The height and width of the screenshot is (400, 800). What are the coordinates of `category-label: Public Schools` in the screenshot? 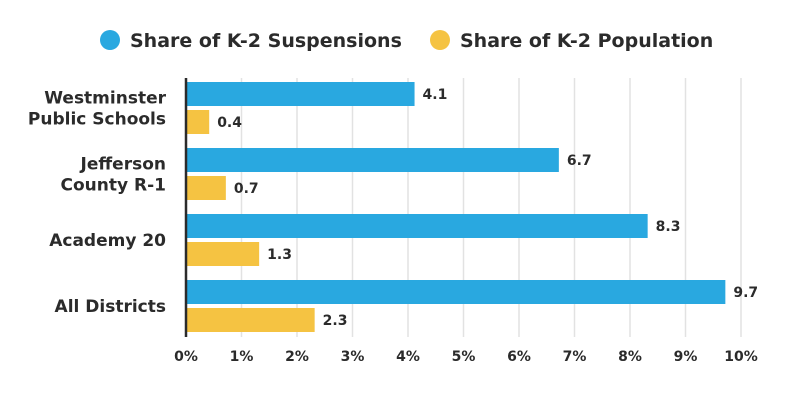 It's located at (97, 120).